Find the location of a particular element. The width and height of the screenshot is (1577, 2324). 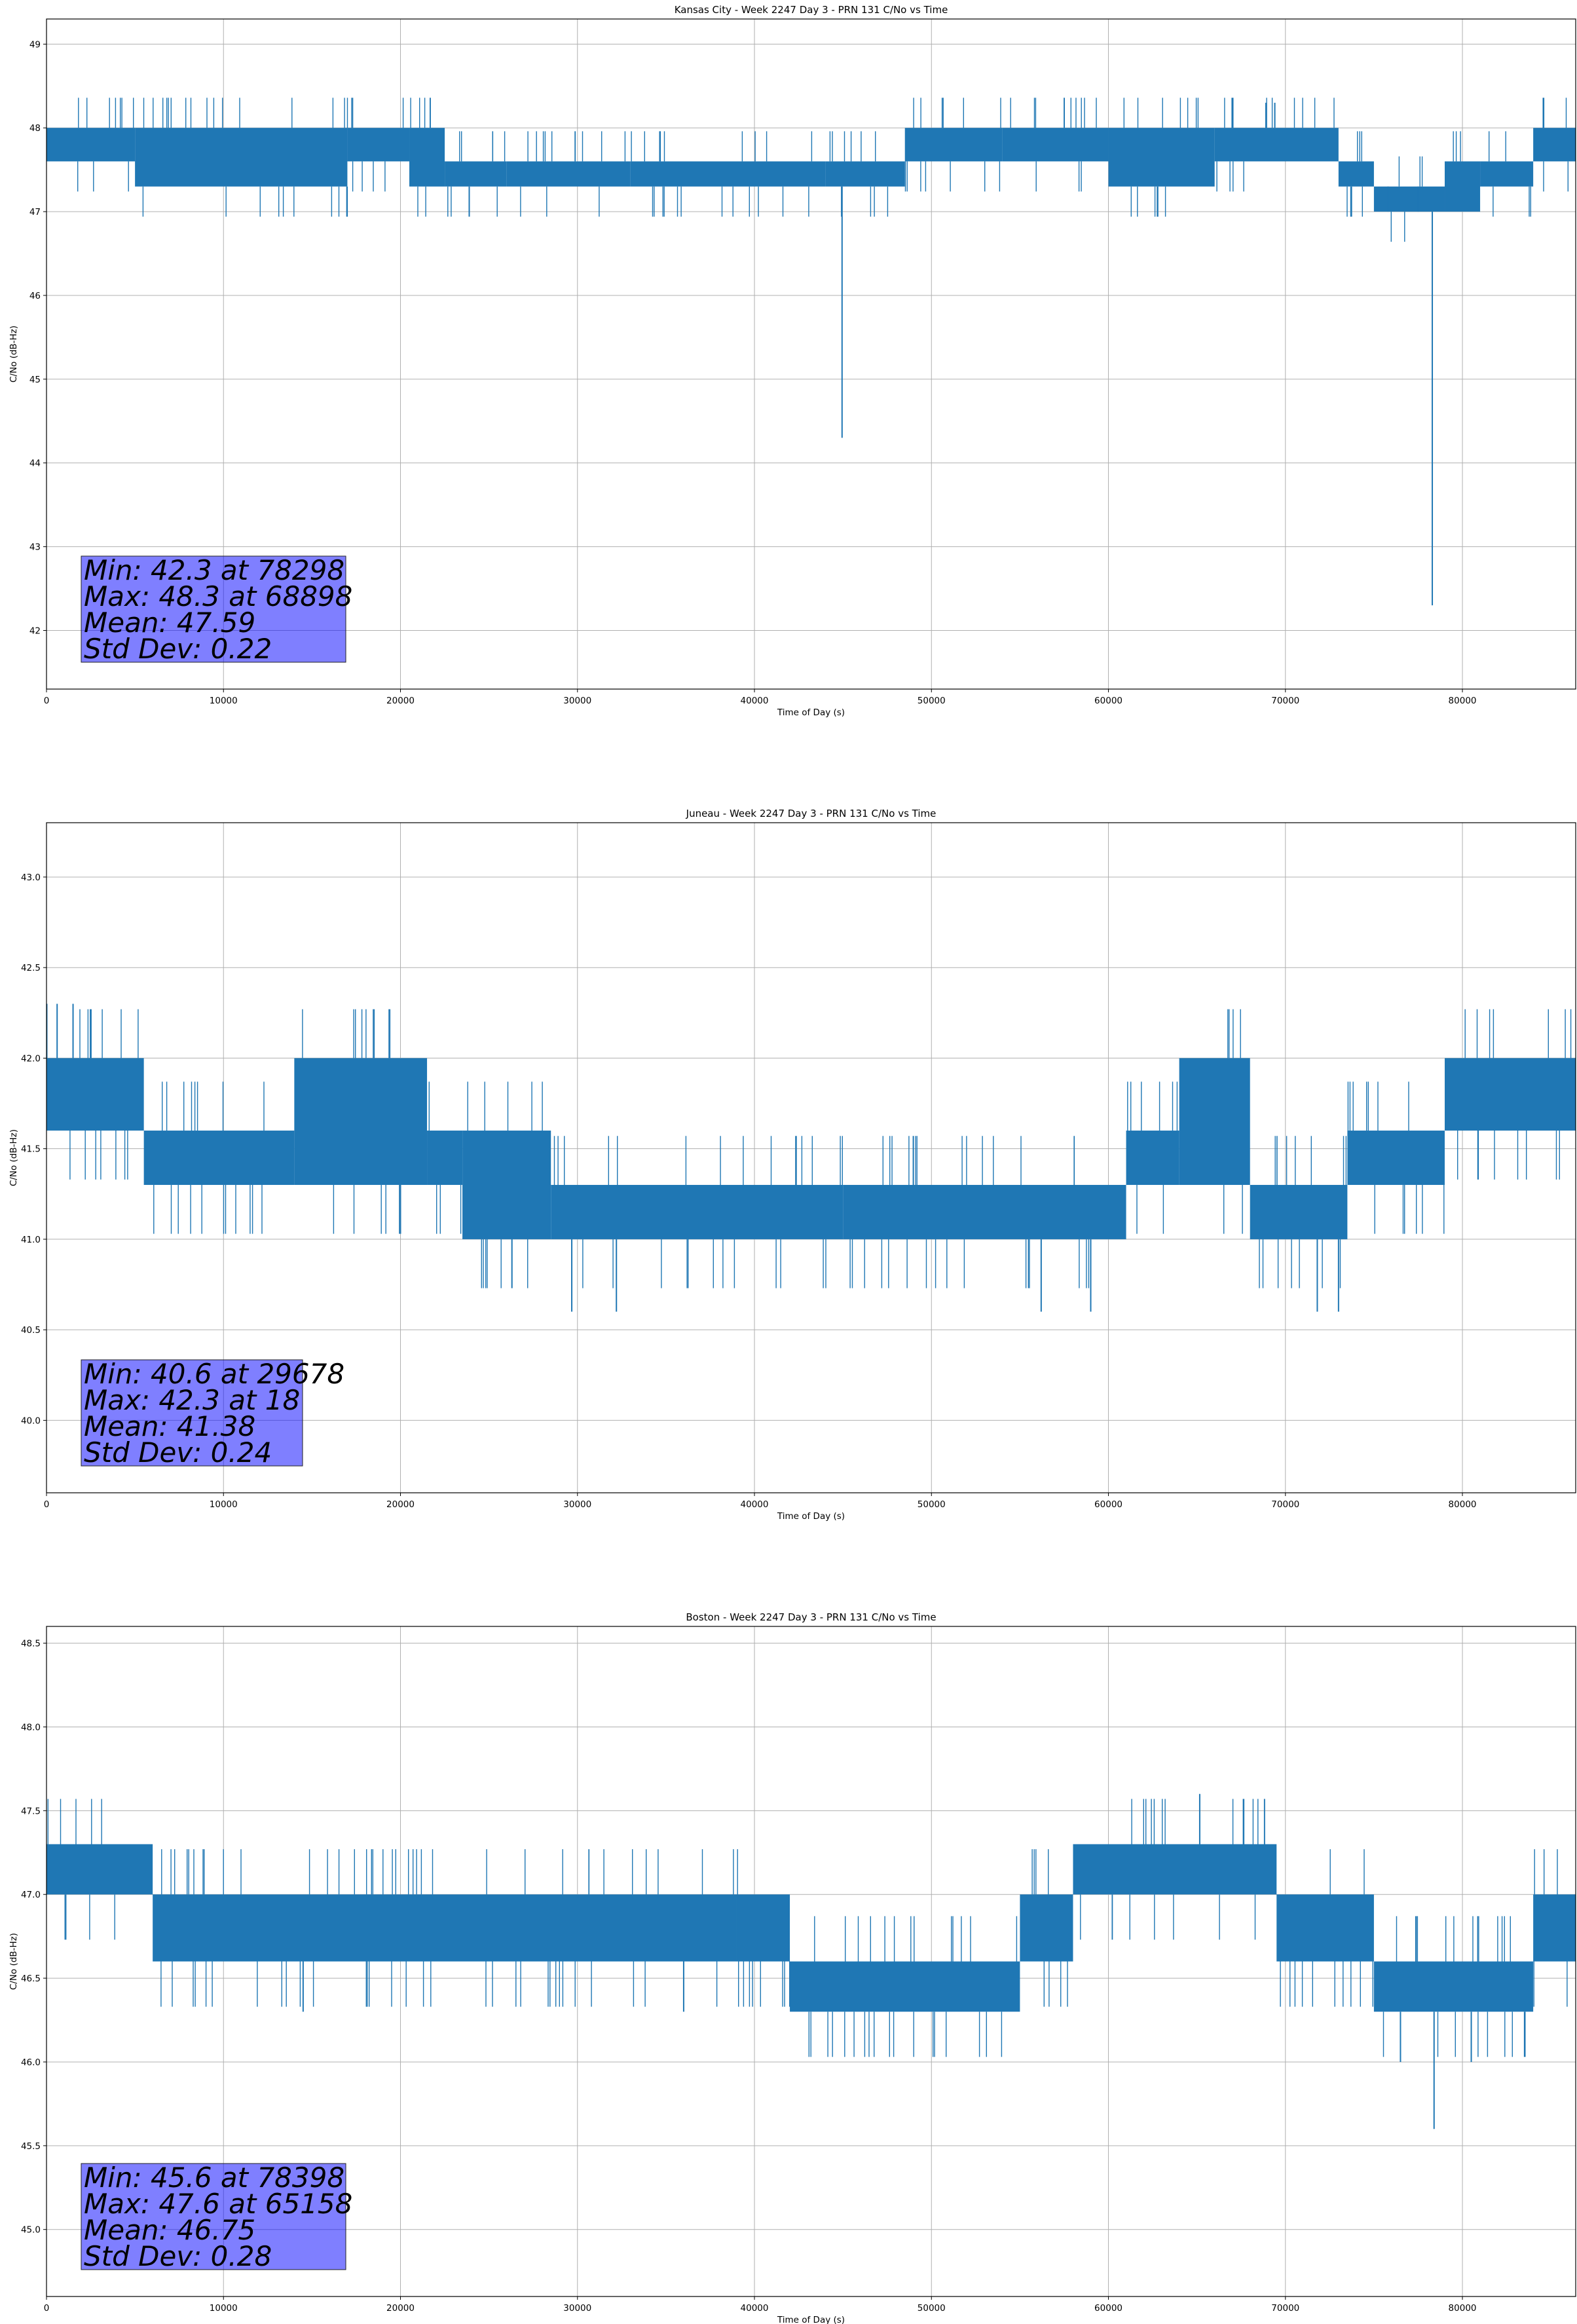

y-tick-label: 48.5 is located at coordinates (31, 1644).